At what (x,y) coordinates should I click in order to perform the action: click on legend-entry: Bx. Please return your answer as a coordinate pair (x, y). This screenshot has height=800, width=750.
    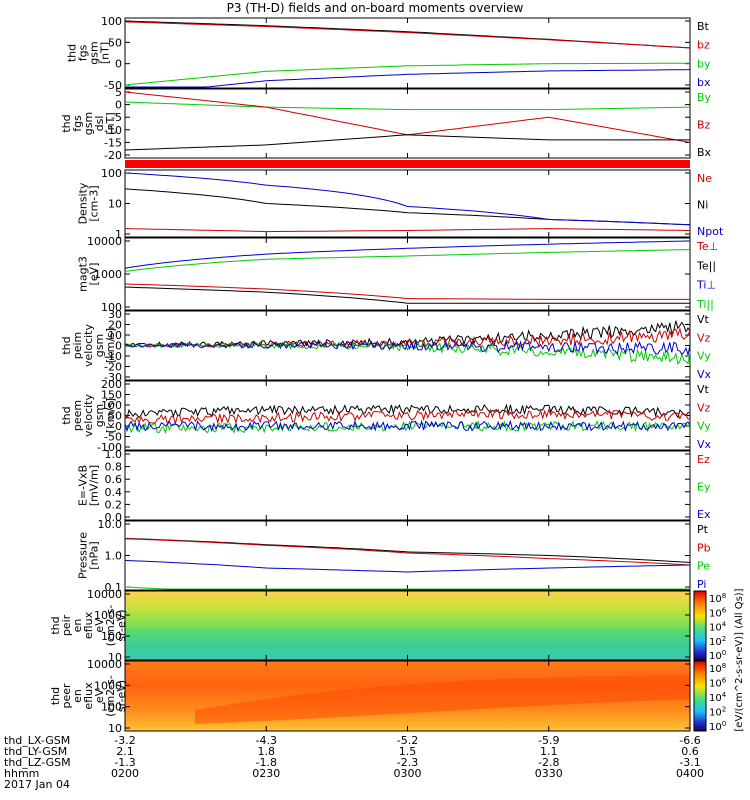
    Looking at the image, I should click on (704, 152).